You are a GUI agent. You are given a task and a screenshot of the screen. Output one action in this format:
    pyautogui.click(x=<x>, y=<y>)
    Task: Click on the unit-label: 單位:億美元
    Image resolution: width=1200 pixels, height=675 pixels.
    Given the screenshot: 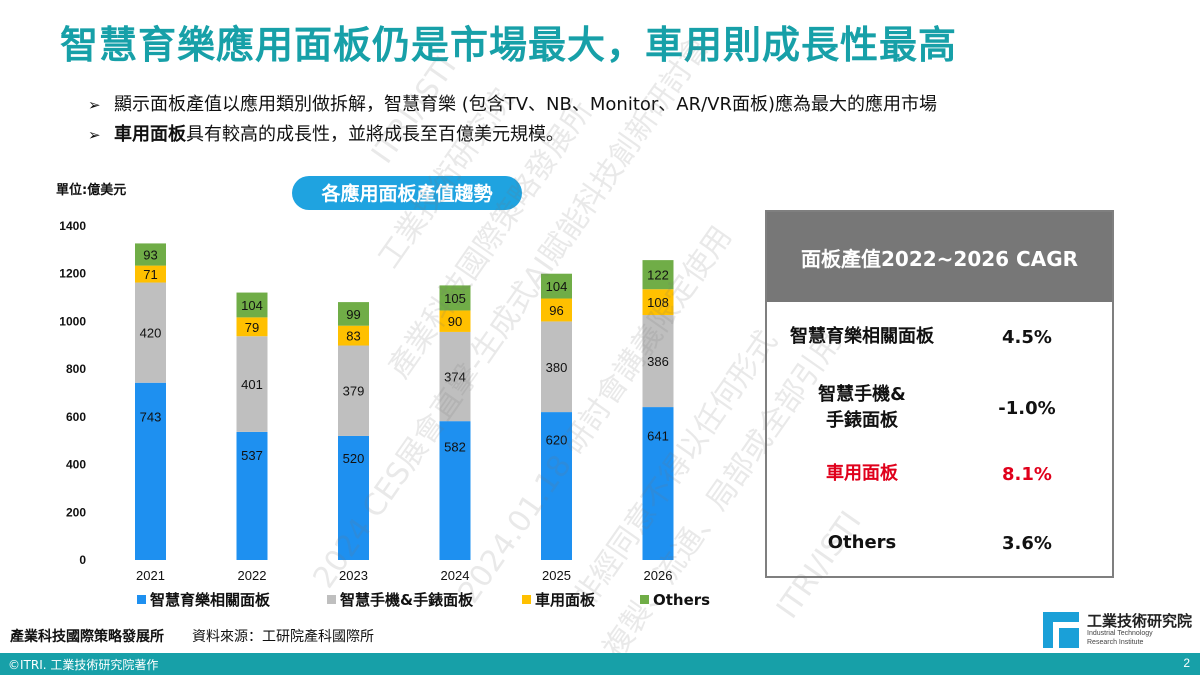 What is the action you would take?
    pyautogui.click(x=91, y=190)
    